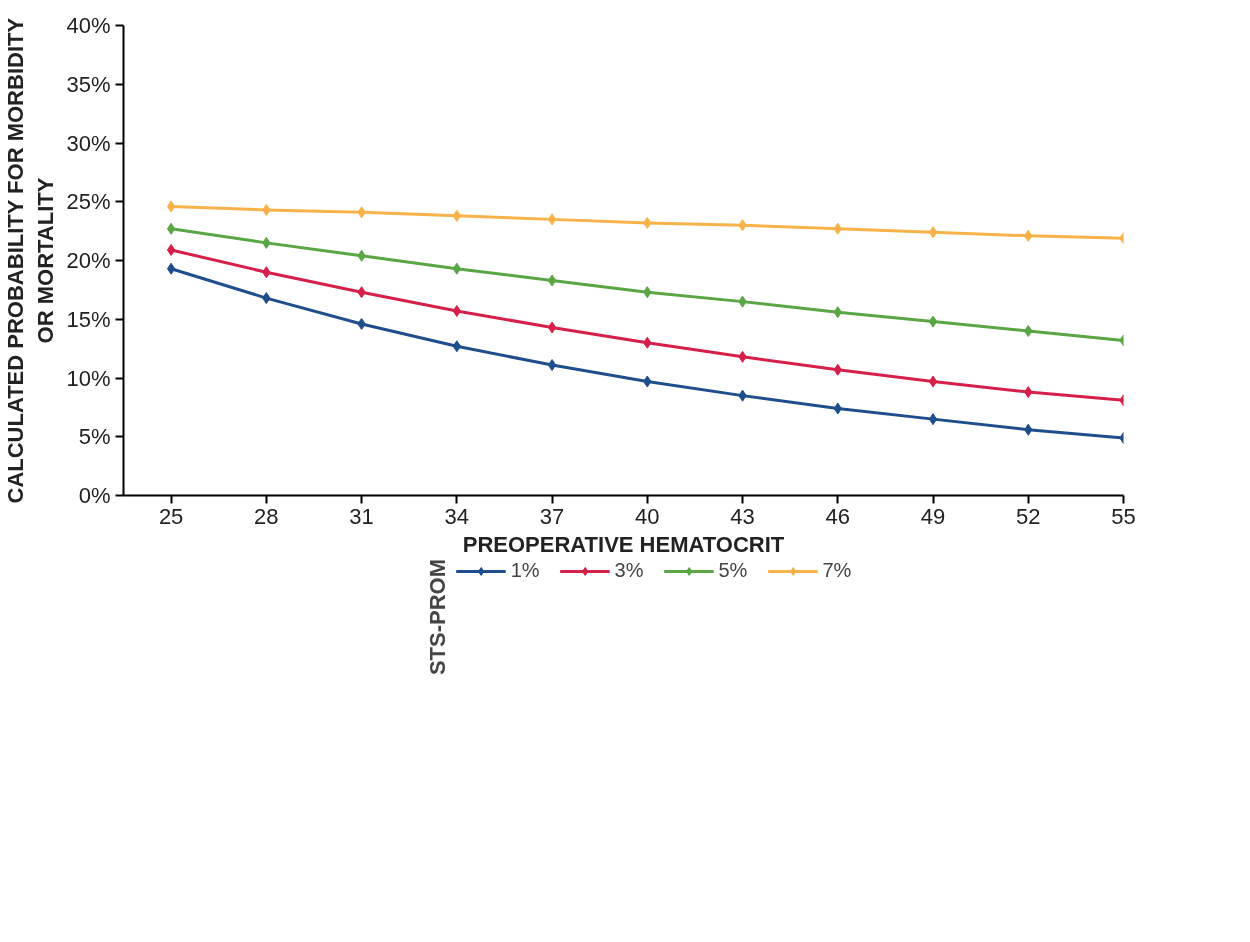 This screenshot has height=942, width=1250. What do you see at coordinates (1123, 516) in the screenshot?
I see `x-tick-label: 55` at bounding box center [1123, 516].